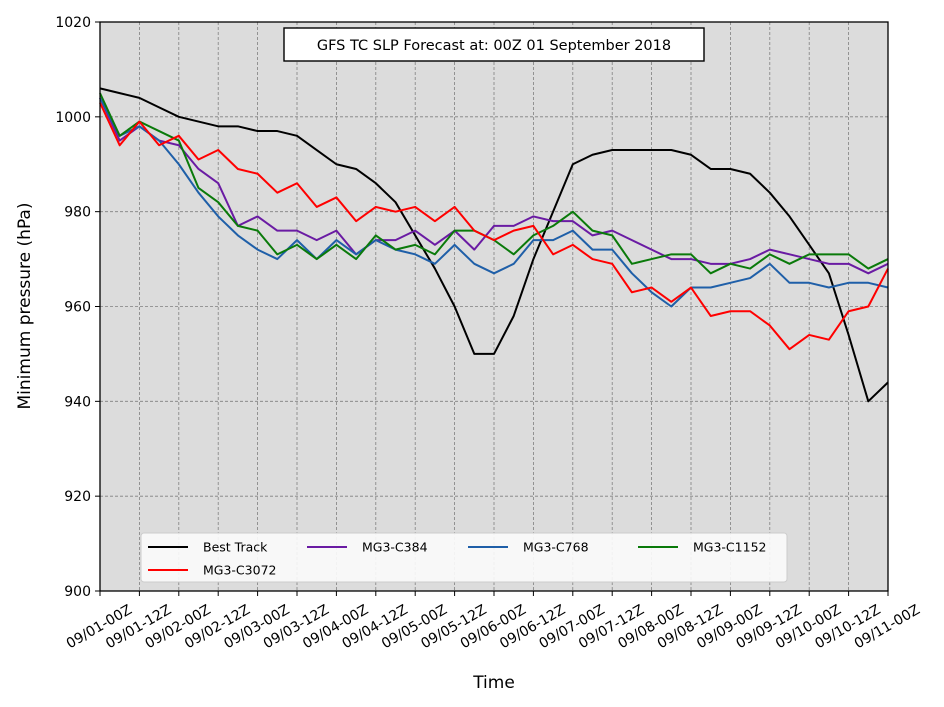 The height and width of the screenshot is (707, 944). What do you see at coordinates (239, 570) in the screenshot?
I see `legend-label: MG3-C3072` at bounding box center [239, 570].